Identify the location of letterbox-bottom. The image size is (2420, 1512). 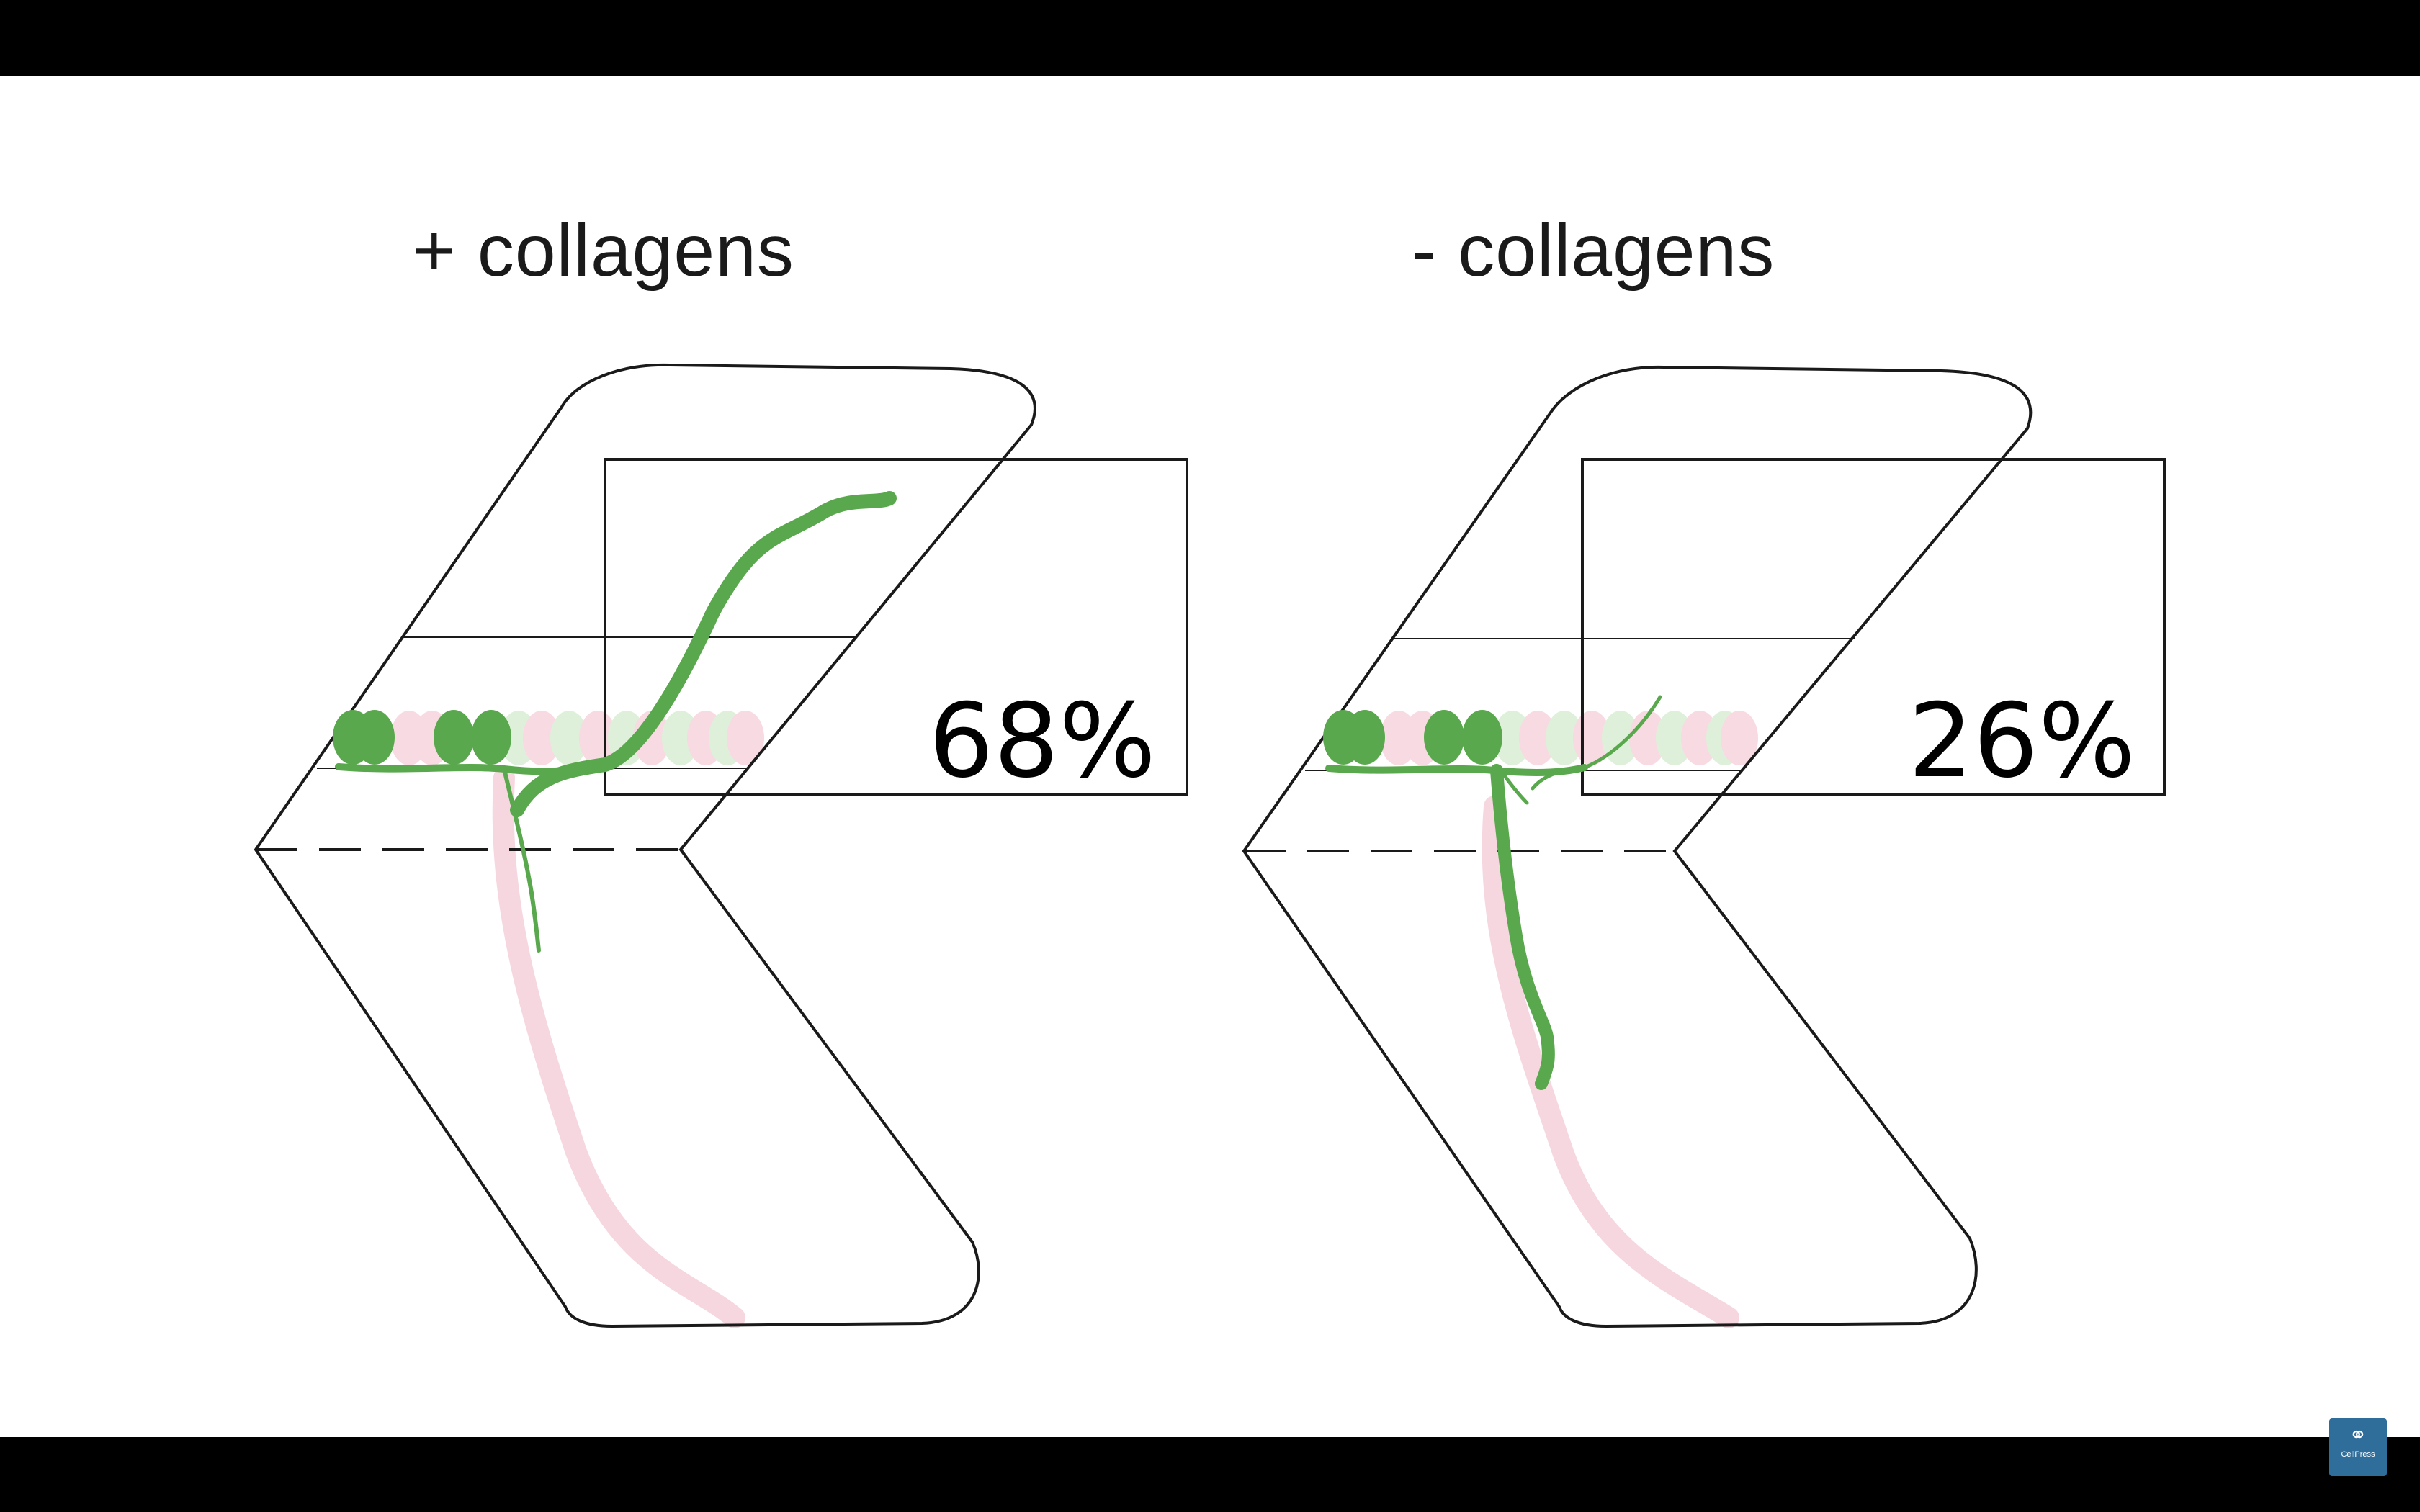
(1210, 1474).